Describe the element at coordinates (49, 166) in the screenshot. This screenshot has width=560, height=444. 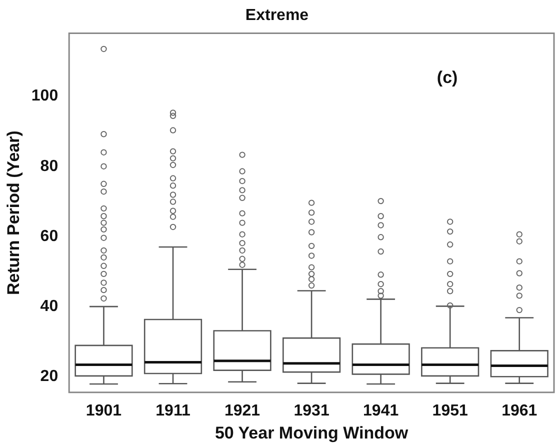
I see `y-tick-label: 80` at that location.